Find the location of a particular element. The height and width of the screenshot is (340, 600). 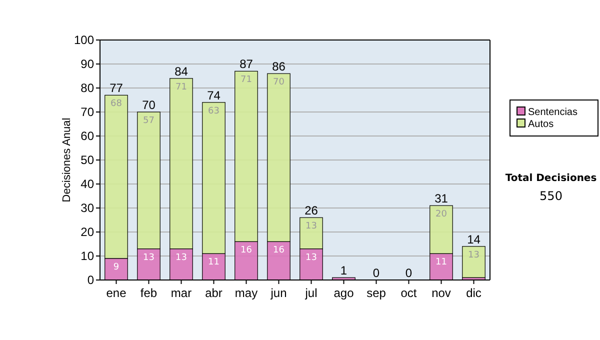

total-label: 26 is located at coordinates (311, 211).